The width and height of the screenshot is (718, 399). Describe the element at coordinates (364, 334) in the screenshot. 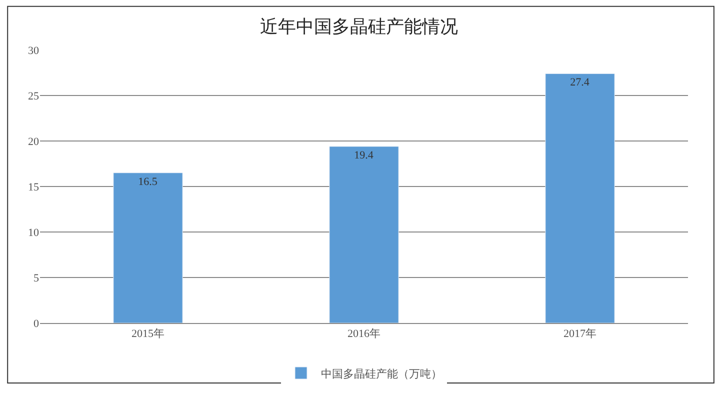

I see `x-tick-label: 2016年` at that location.